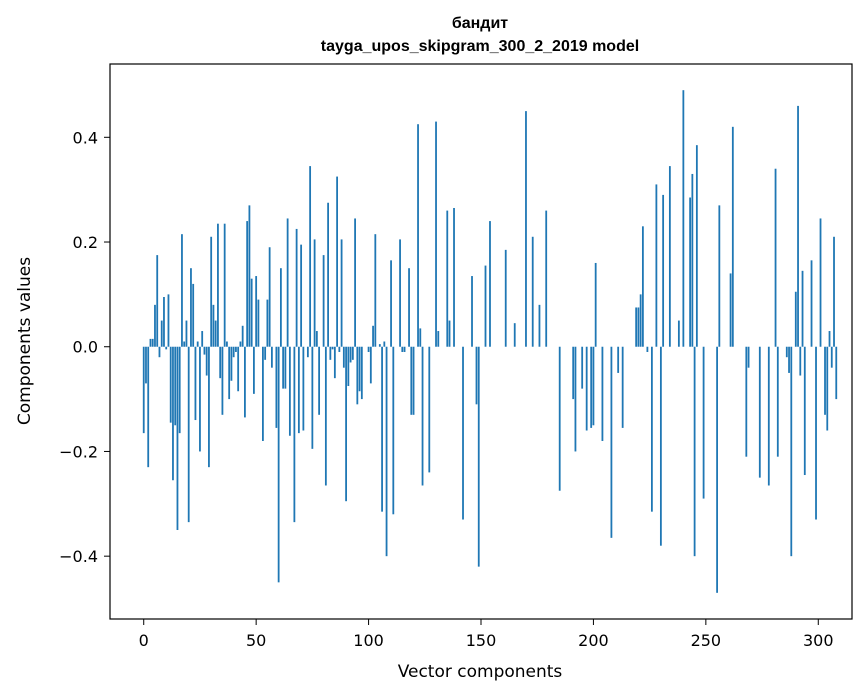 The height and width of the screenshot is (696, 867). Describe the element at coordinates (25, 341) in the screenshot. I see `y-axis-label: Components values` at that location.